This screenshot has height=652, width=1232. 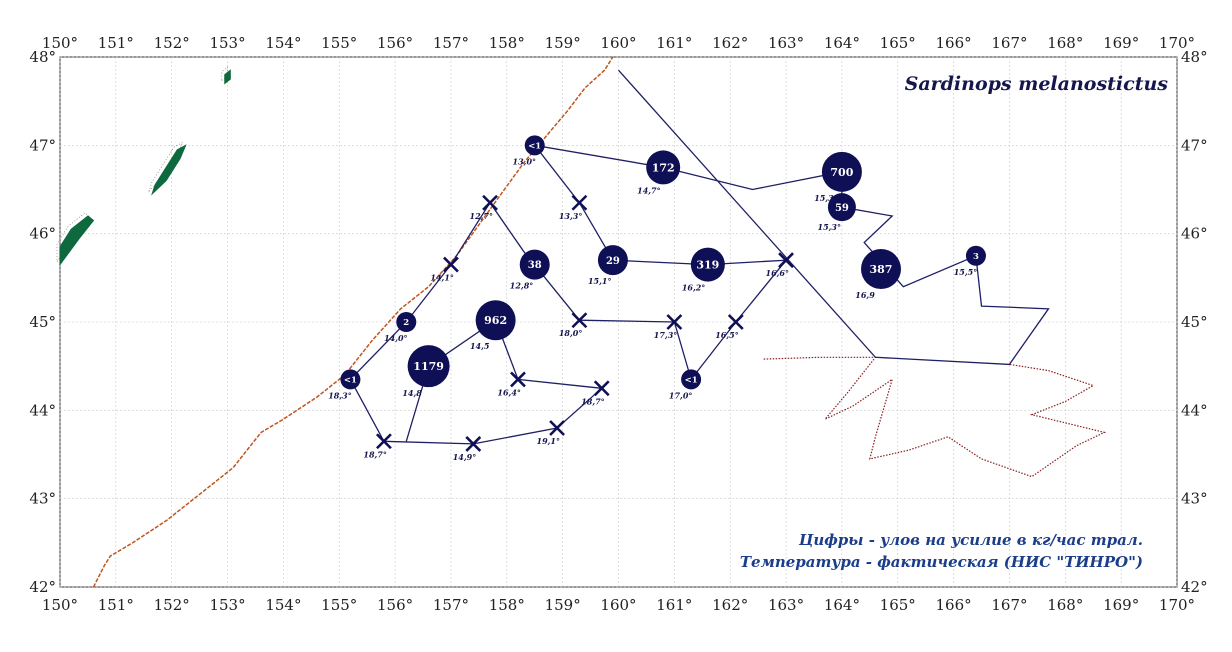 What do you see at coordinates (618, 43) in the screenshot?
I see `lon-tick-label: 160°` at bounding box center [618, 43].